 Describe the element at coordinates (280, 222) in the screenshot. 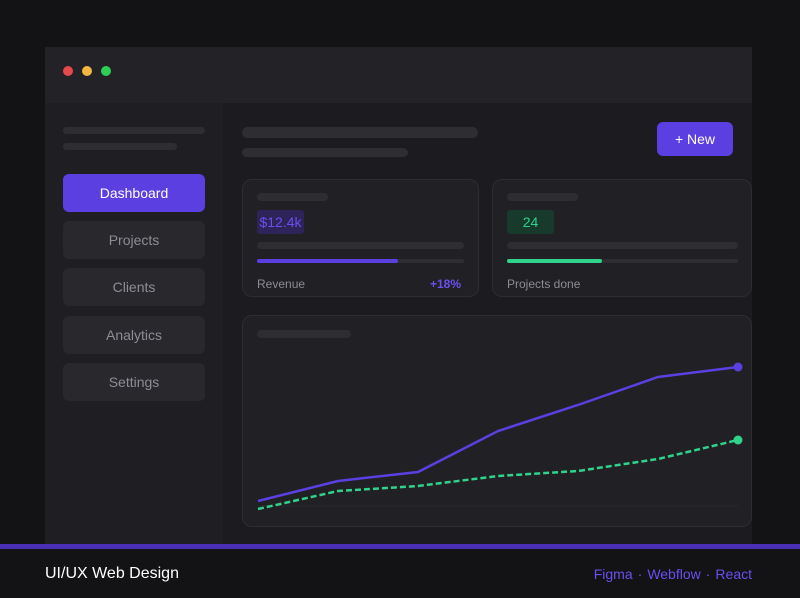

I see `revenue-value: $12.4k` at that location.